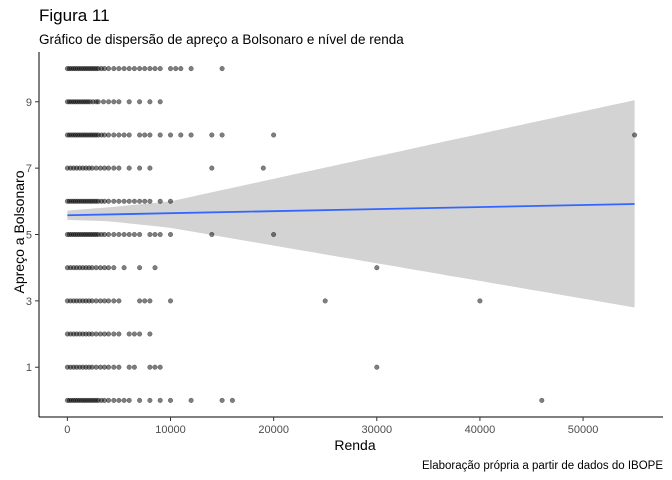  I want to click on x-axis-label: Renda, so click(355, 445).